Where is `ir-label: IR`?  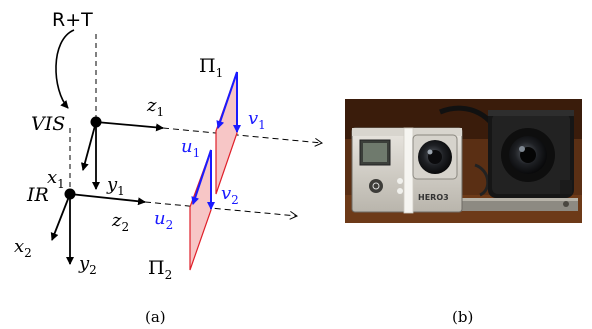
ir-label: IR is located at coordinates (37, 195).